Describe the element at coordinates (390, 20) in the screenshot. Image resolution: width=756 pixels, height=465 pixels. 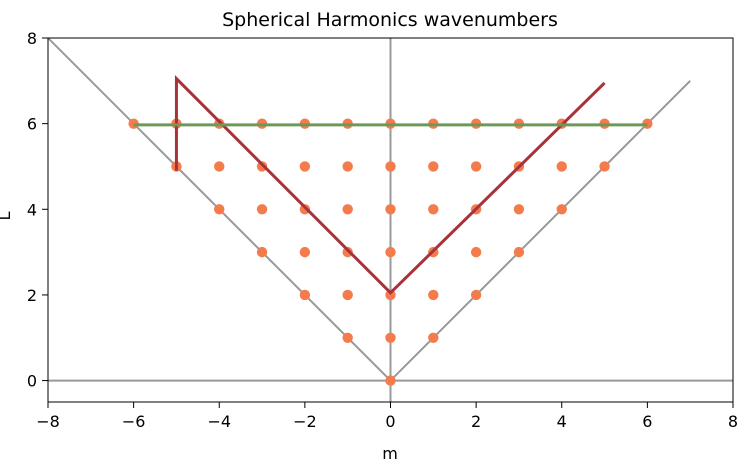
I see `chart-title: Spherical Harmonics wavenumbers` at that location.